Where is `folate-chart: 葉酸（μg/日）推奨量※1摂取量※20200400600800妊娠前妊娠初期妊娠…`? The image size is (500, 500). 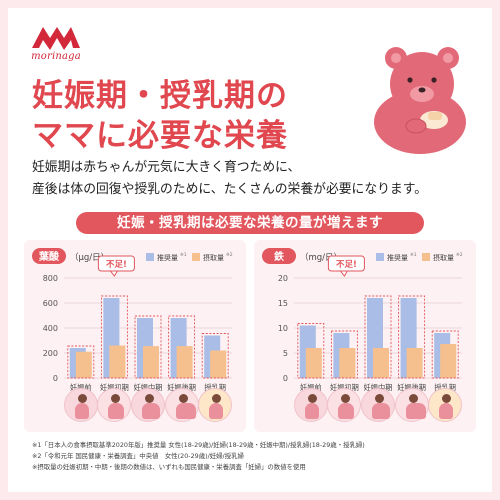
folate-chart: 葉酸（μg/日）推奨量※1摂取量※20200400600800妊娠前妊娠初期妊娠… is located at coordinates (132, 320).